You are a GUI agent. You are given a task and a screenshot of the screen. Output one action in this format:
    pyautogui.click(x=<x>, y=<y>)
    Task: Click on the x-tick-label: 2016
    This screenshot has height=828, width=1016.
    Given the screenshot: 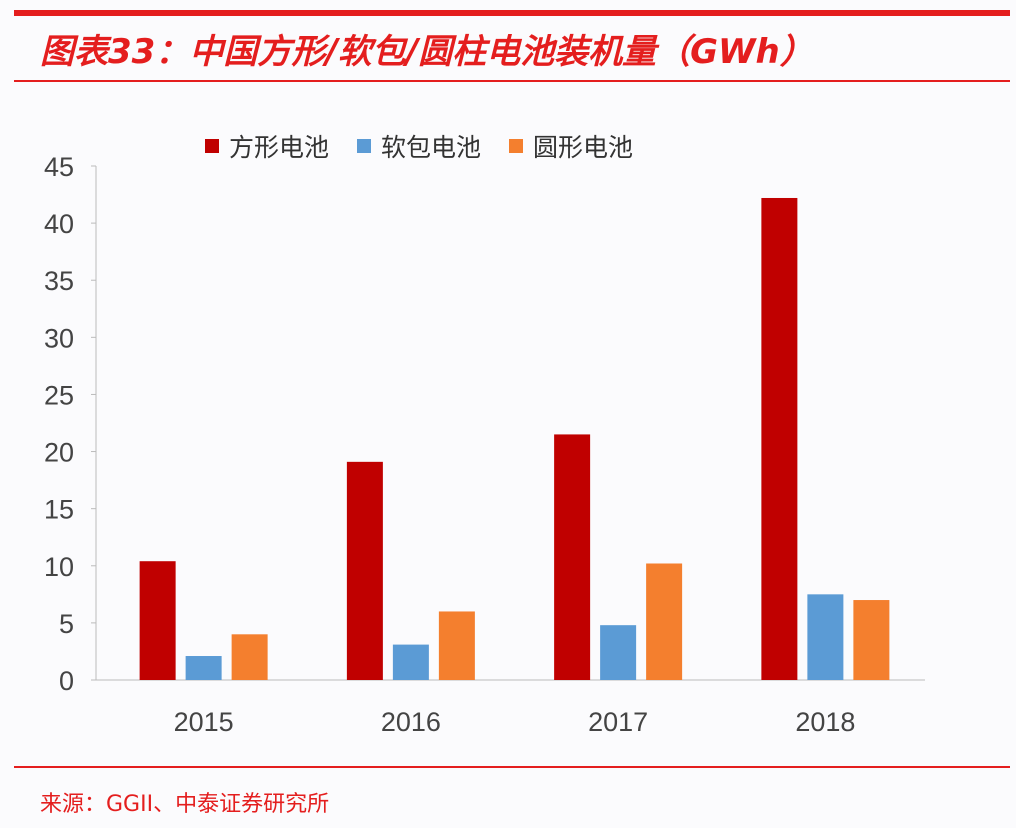 What is the action you would take?
    pyautogui.click(x=411, y=722)
    